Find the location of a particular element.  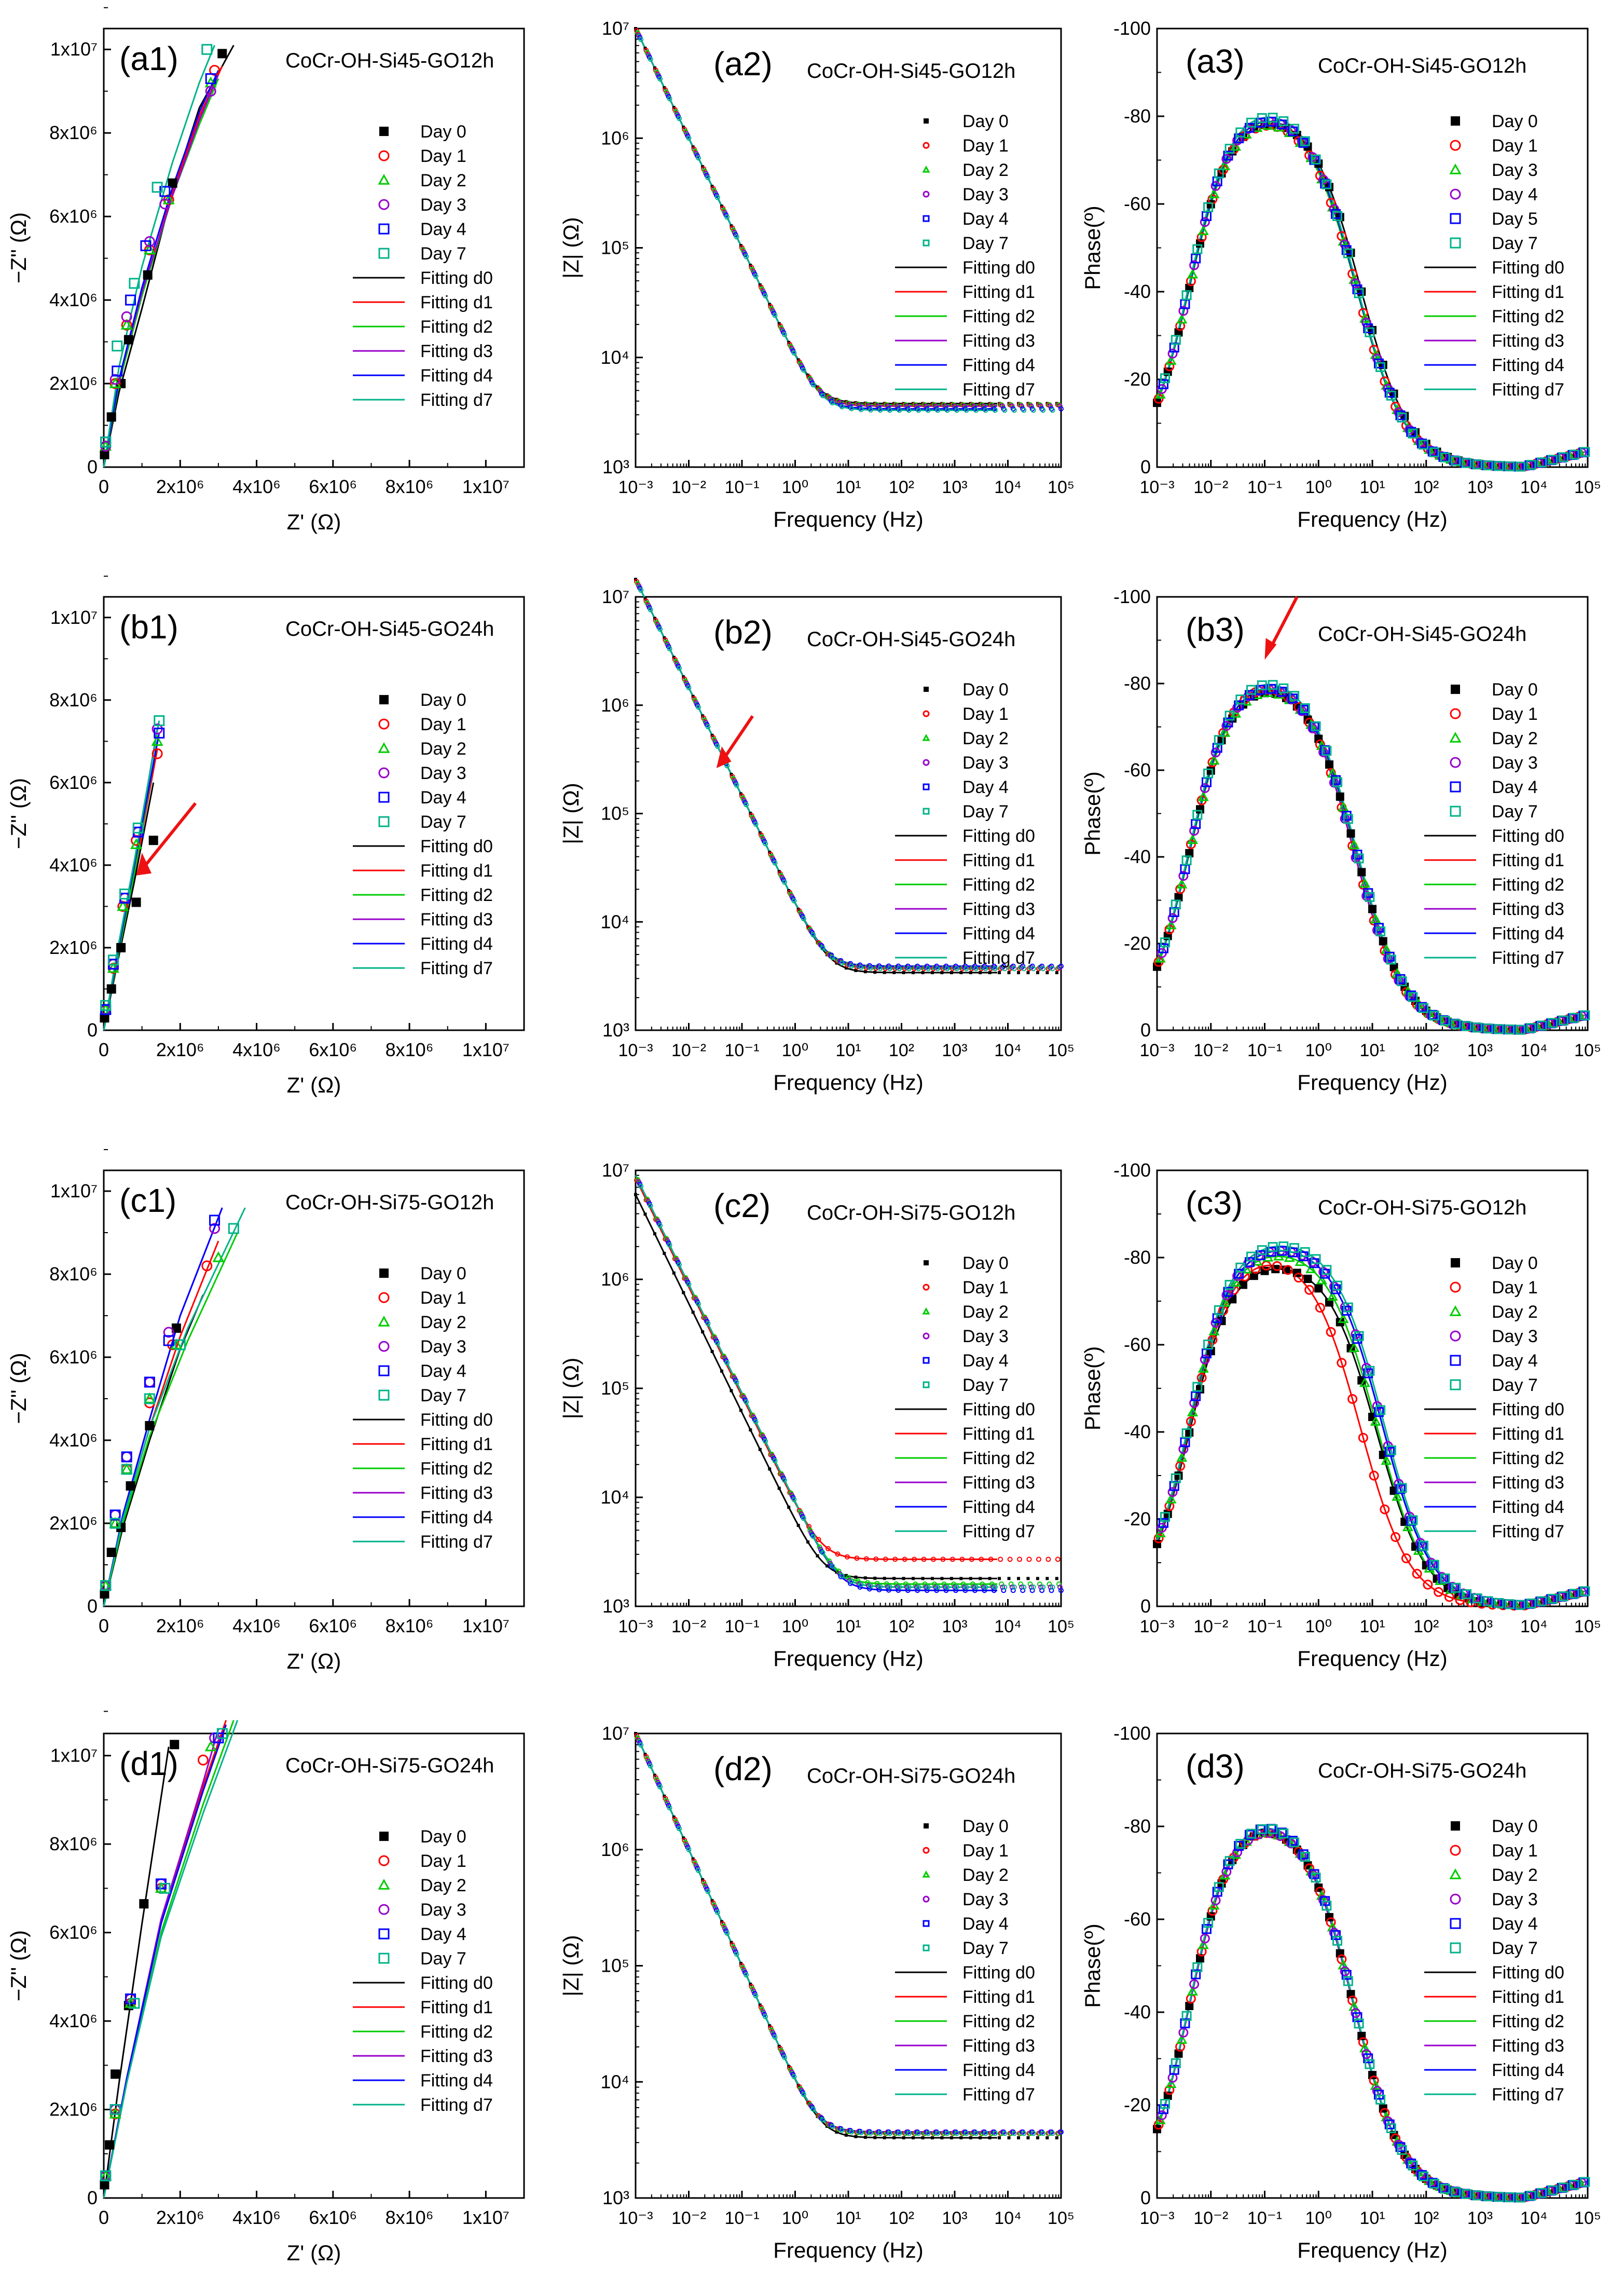

legend-label: Fitting d2 is located at coordinates (456, 895).